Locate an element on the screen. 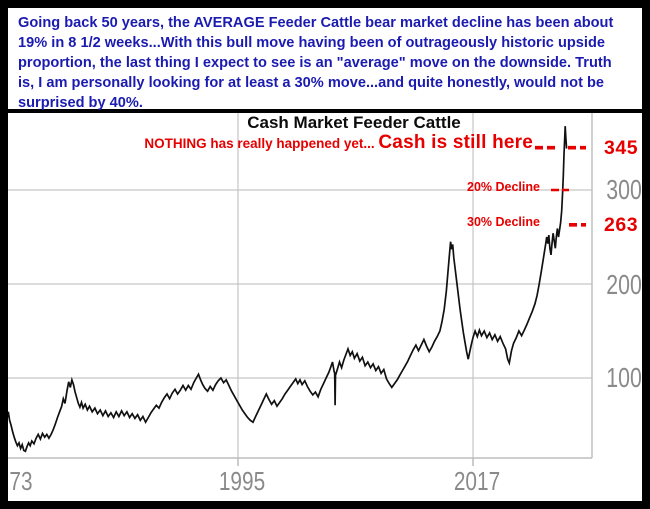 The image size is (650, 509). y-axis-tick-200: 200 is located at coordinates (624, 284).